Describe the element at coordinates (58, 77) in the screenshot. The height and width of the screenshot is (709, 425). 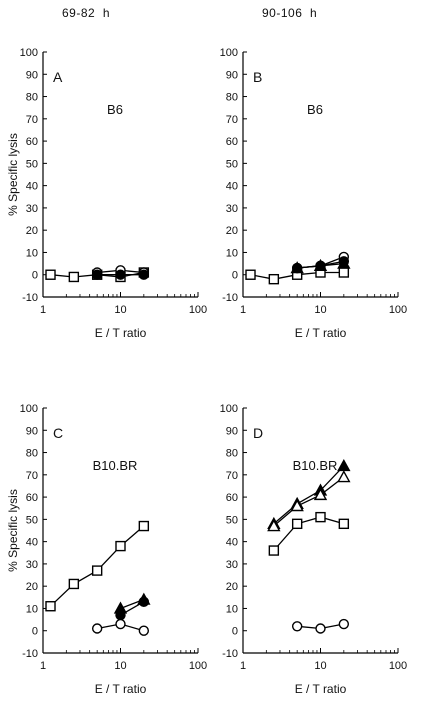
I see `panel-letter: A` at that location.